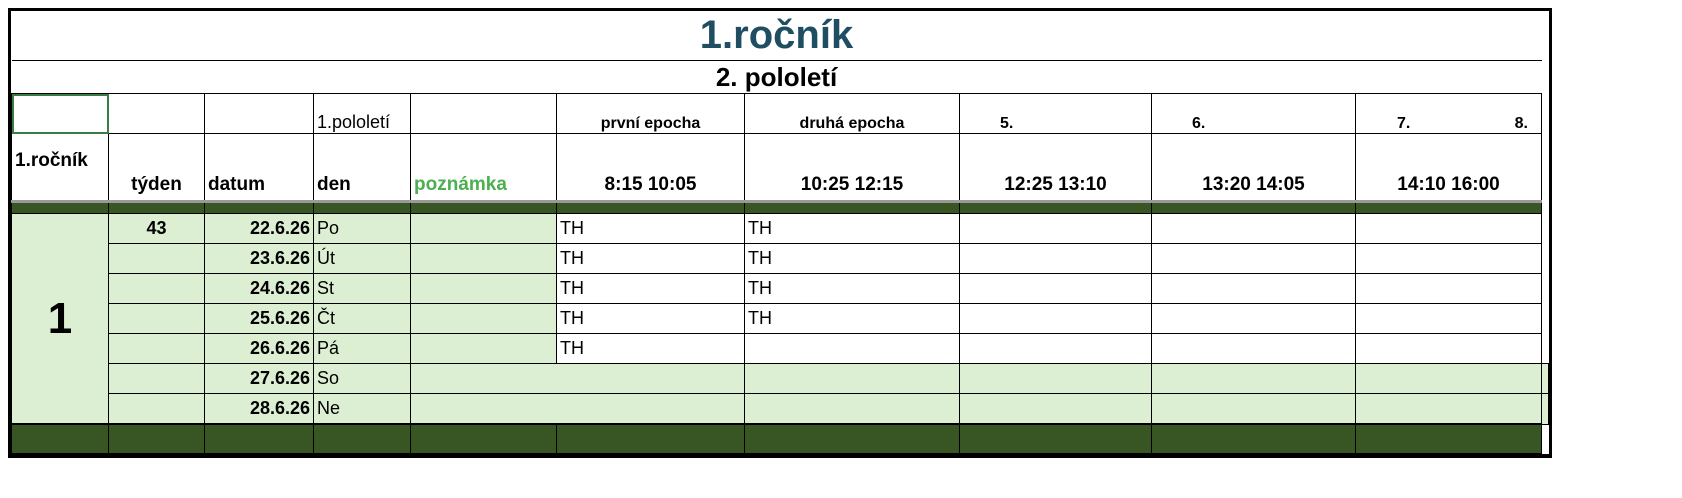 Image resolution: width=1682 pixels, height=498 pixels. I want to click on day-cell: St, so click(362, 288).